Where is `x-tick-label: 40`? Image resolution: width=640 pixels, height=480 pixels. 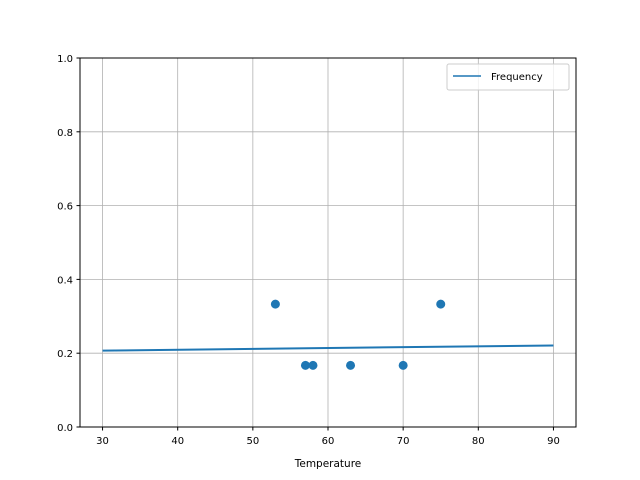
x-tick-label: 40 is located at coordinates (177, 441).